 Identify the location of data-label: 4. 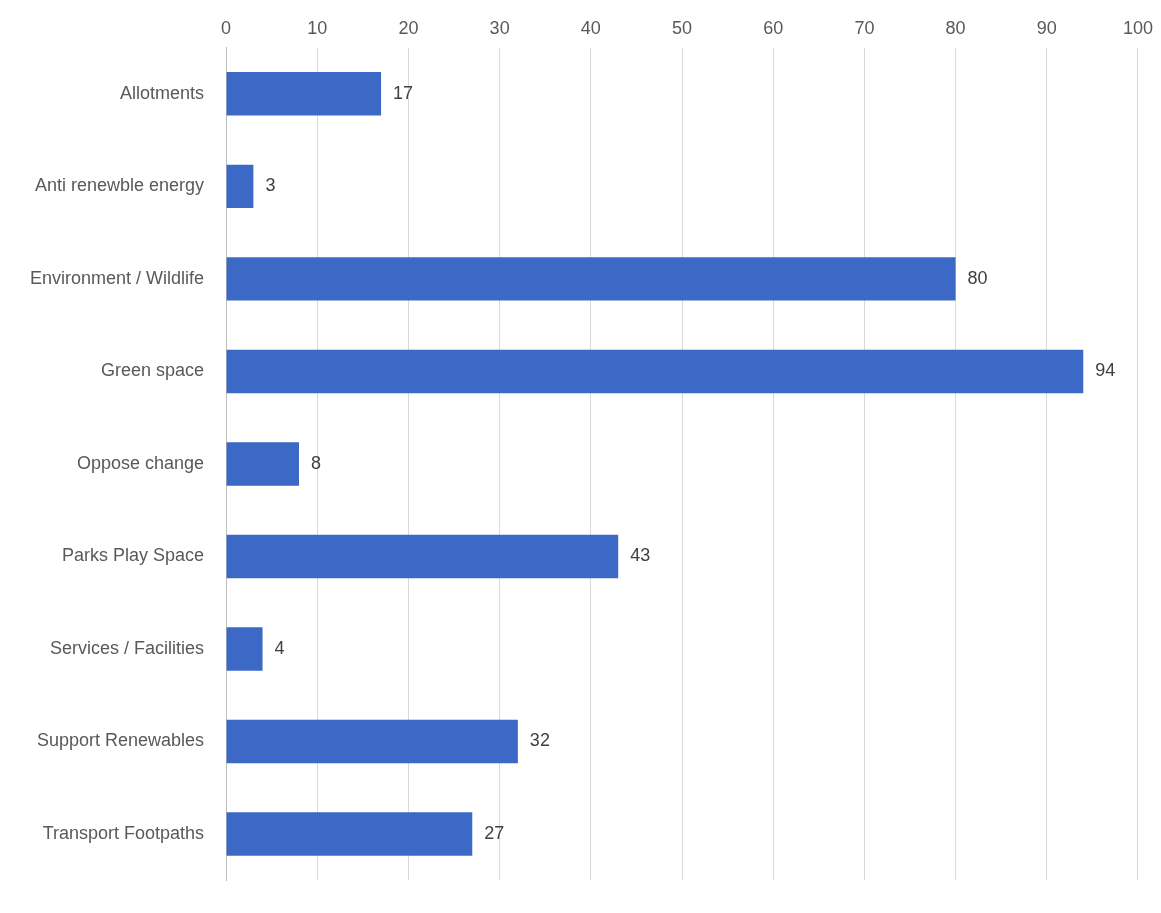
(279, 647).